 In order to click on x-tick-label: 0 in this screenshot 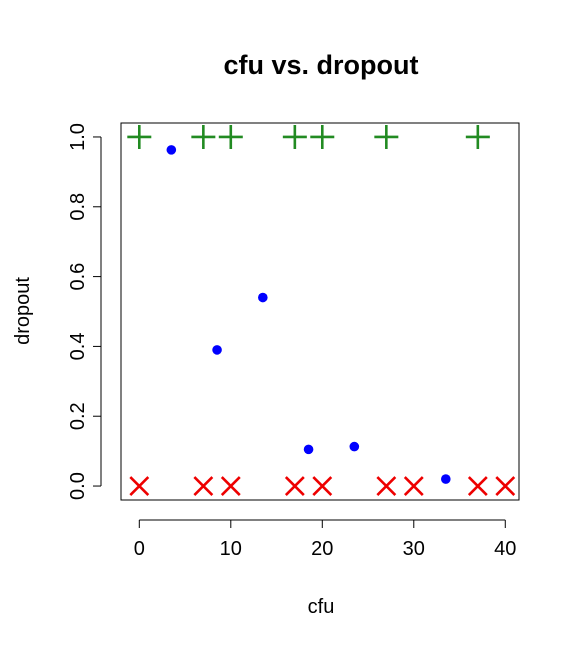, I will do `click(139, 549)`.